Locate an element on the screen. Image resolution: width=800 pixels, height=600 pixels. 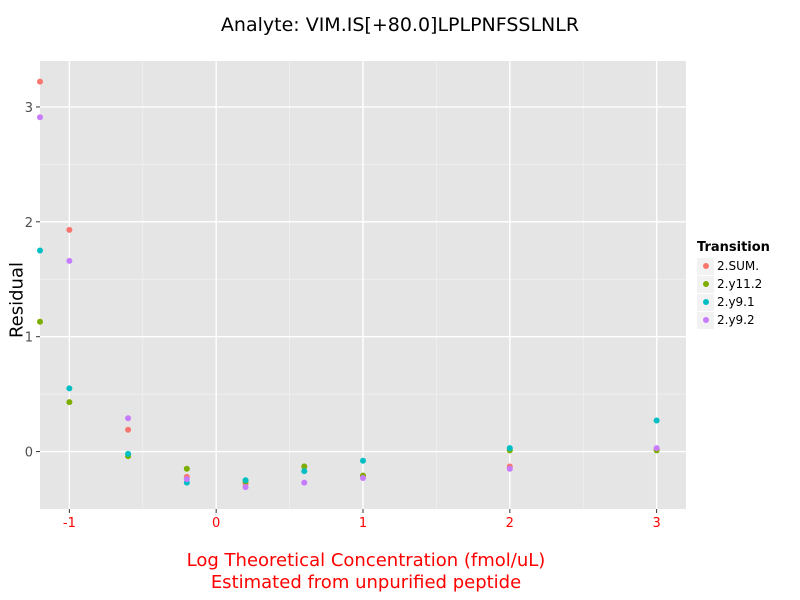
x-tick-label: 1 is located at coordinates (363, 523).